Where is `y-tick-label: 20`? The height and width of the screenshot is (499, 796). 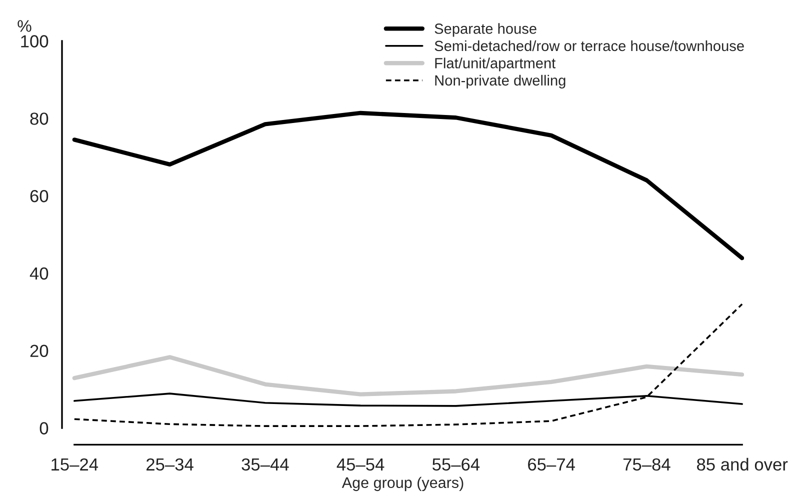
y-tick-label: 20 is located at coordinates (39, 351).